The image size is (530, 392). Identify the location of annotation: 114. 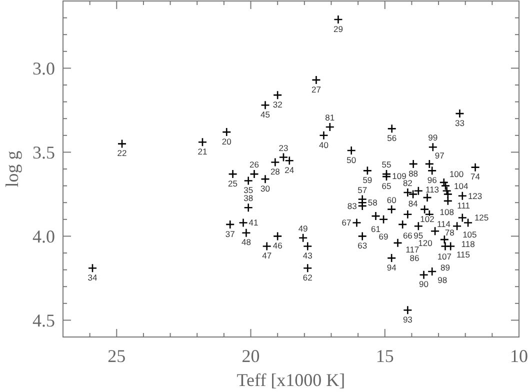
(443, 224).